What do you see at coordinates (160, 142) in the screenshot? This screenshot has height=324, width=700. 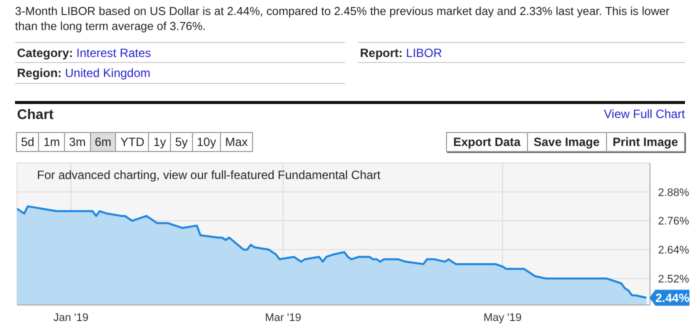 I see `text: 1y` at bounding box center [160, 142].